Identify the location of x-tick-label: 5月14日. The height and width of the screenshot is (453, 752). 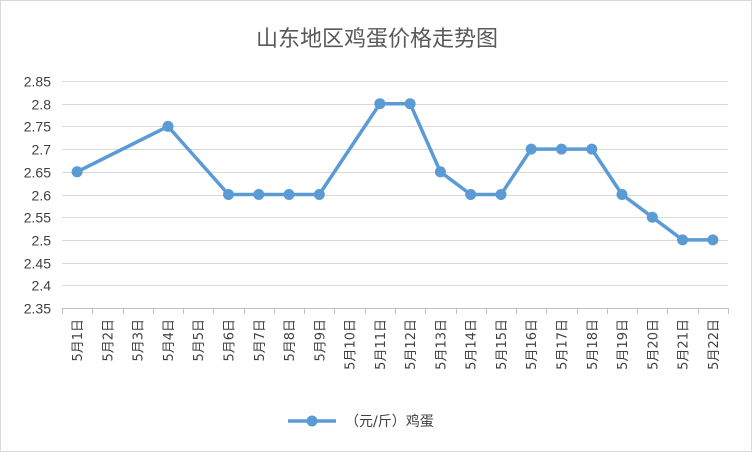
(472, 344).